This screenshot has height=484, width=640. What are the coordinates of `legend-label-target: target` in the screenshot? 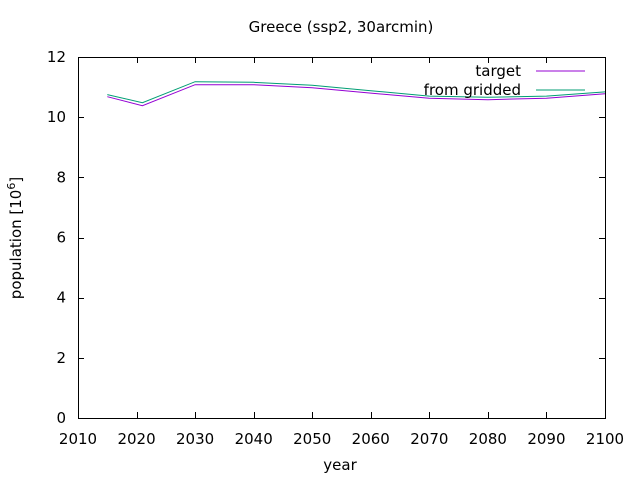 It's located at (498, 71).